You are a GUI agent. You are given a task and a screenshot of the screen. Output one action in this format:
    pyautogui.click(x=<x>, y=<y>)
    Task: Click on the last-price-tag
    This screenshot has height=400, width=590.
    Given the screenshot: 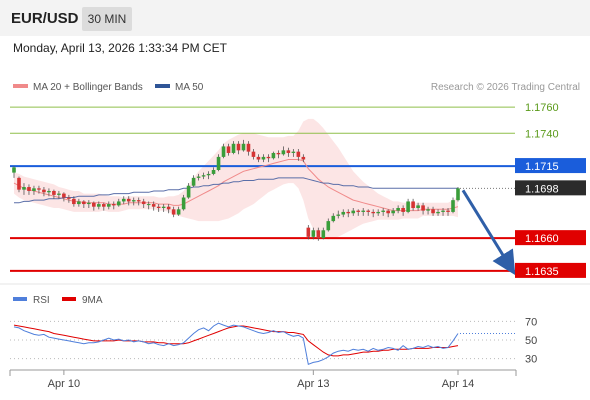 What is the action you would take?
    pyautogui.click(x=550, y=188)
    